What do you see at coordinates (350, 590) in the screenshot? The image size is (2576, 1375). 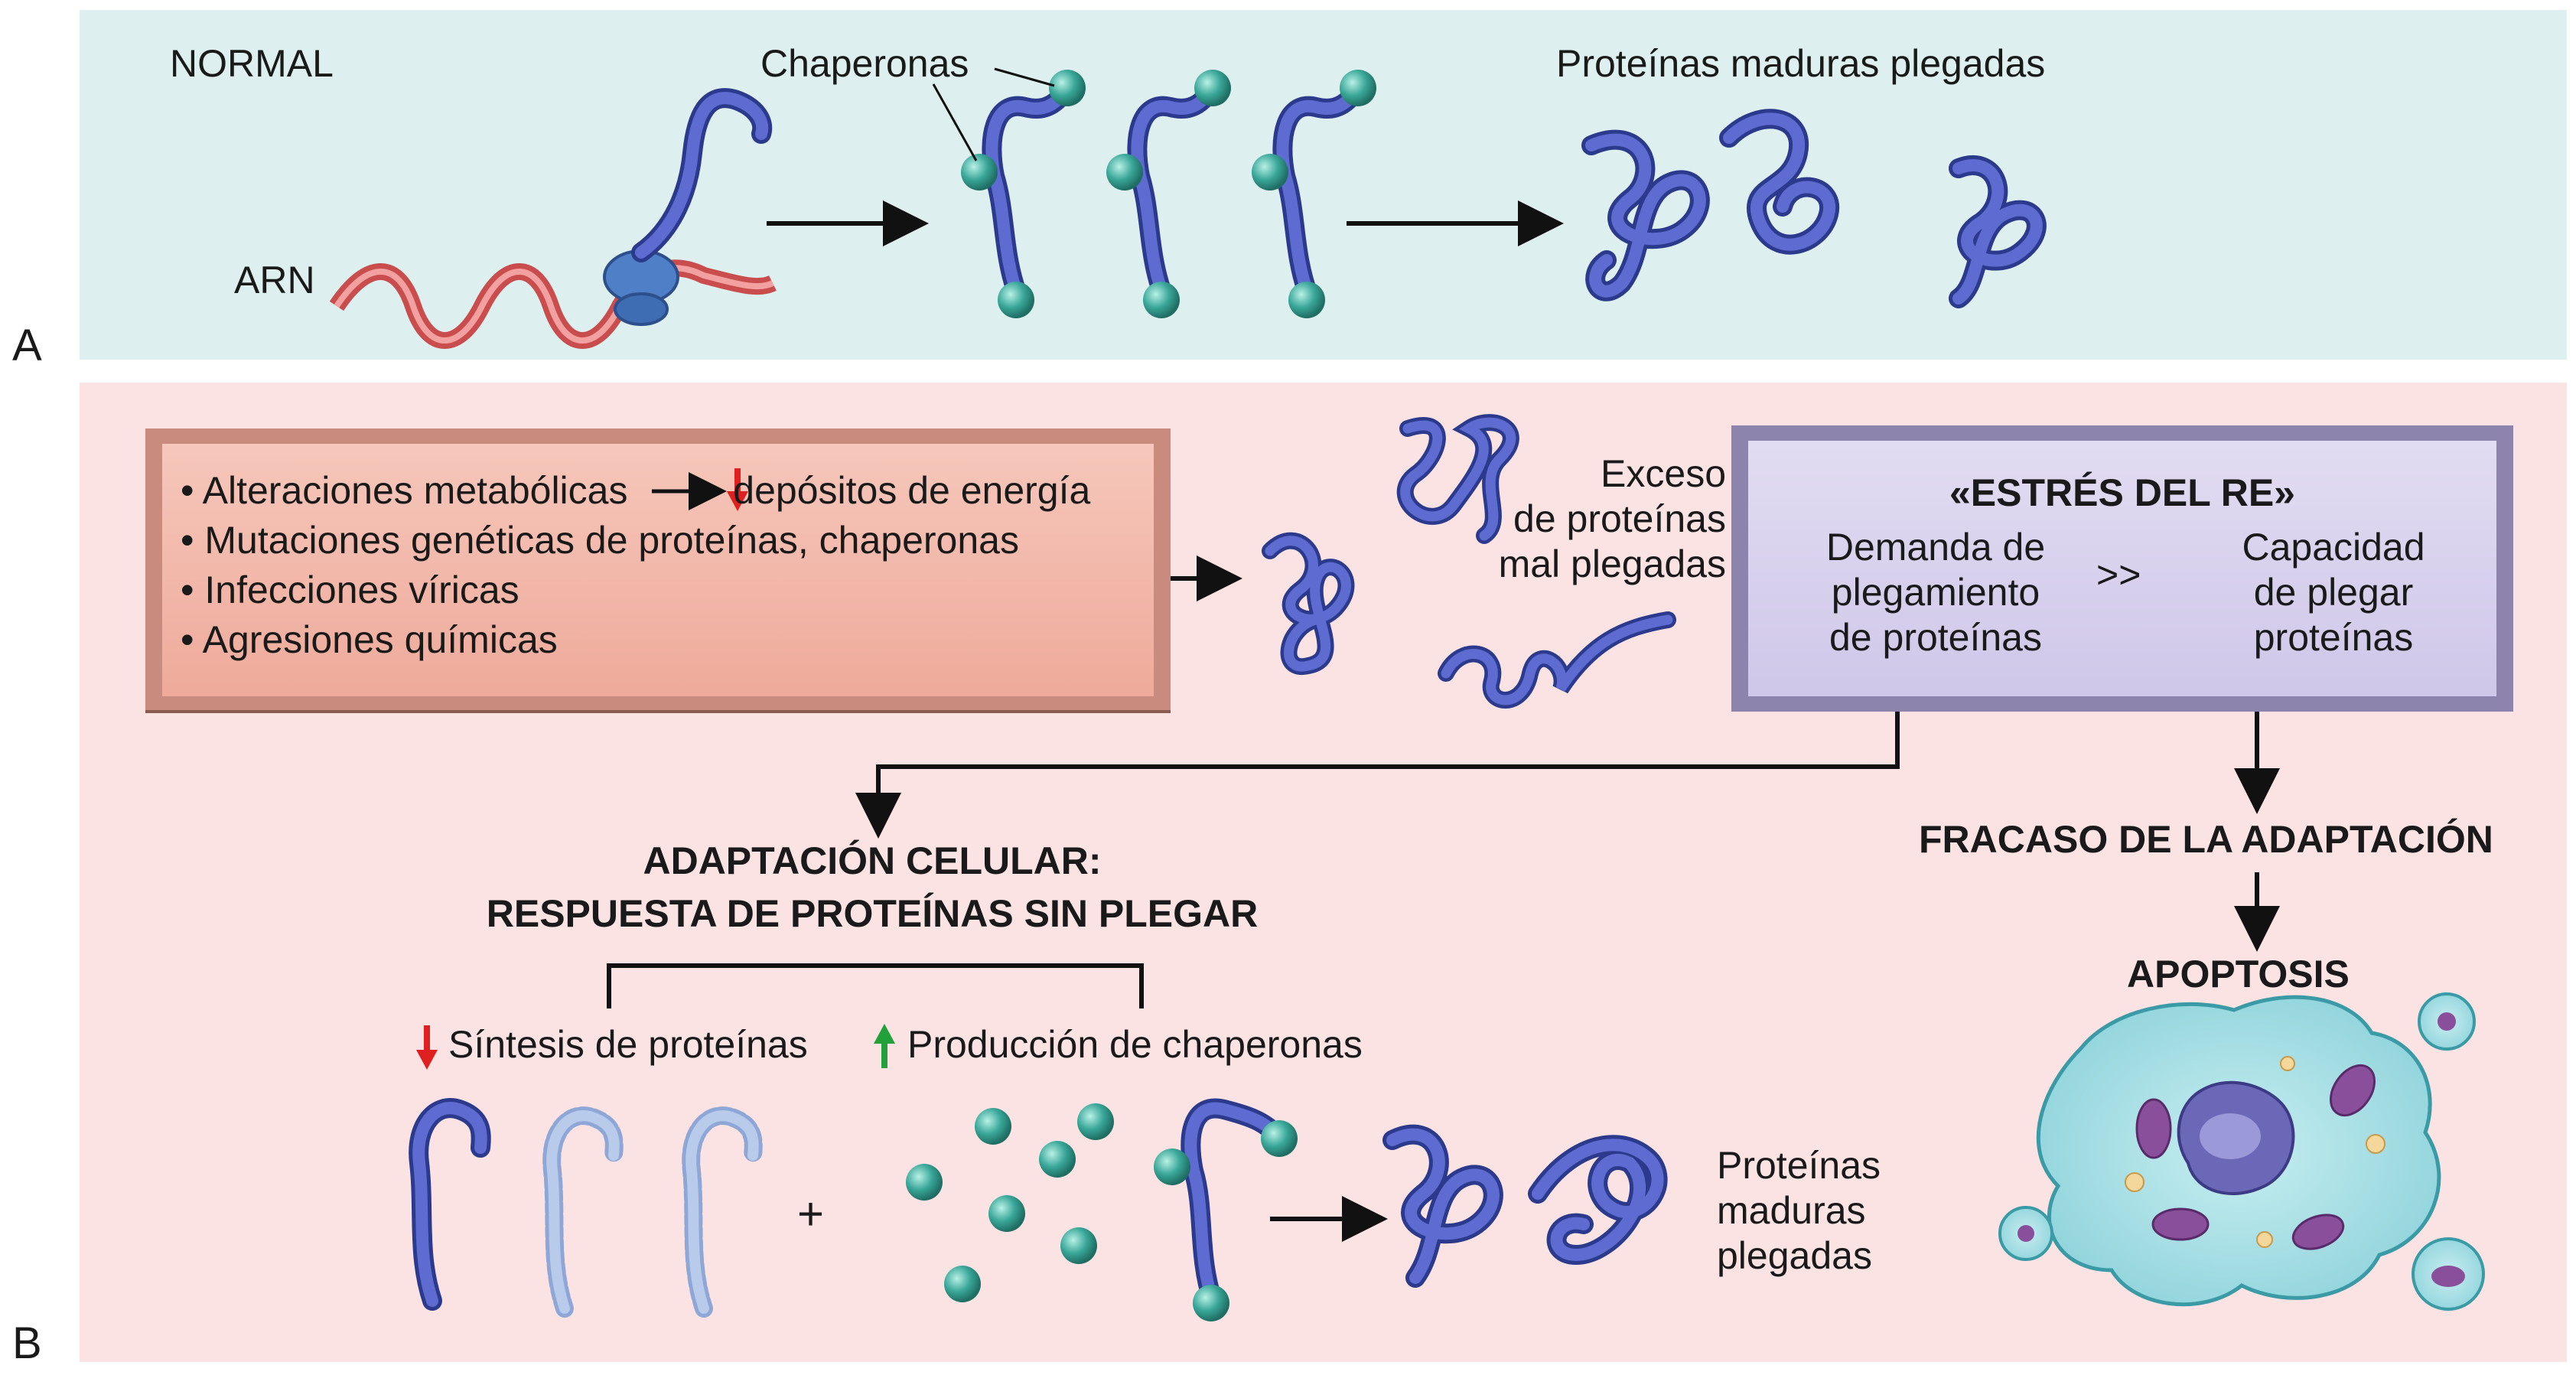 I see `cause-3: • Infecciones víricas` at bounding box center [350, 590].